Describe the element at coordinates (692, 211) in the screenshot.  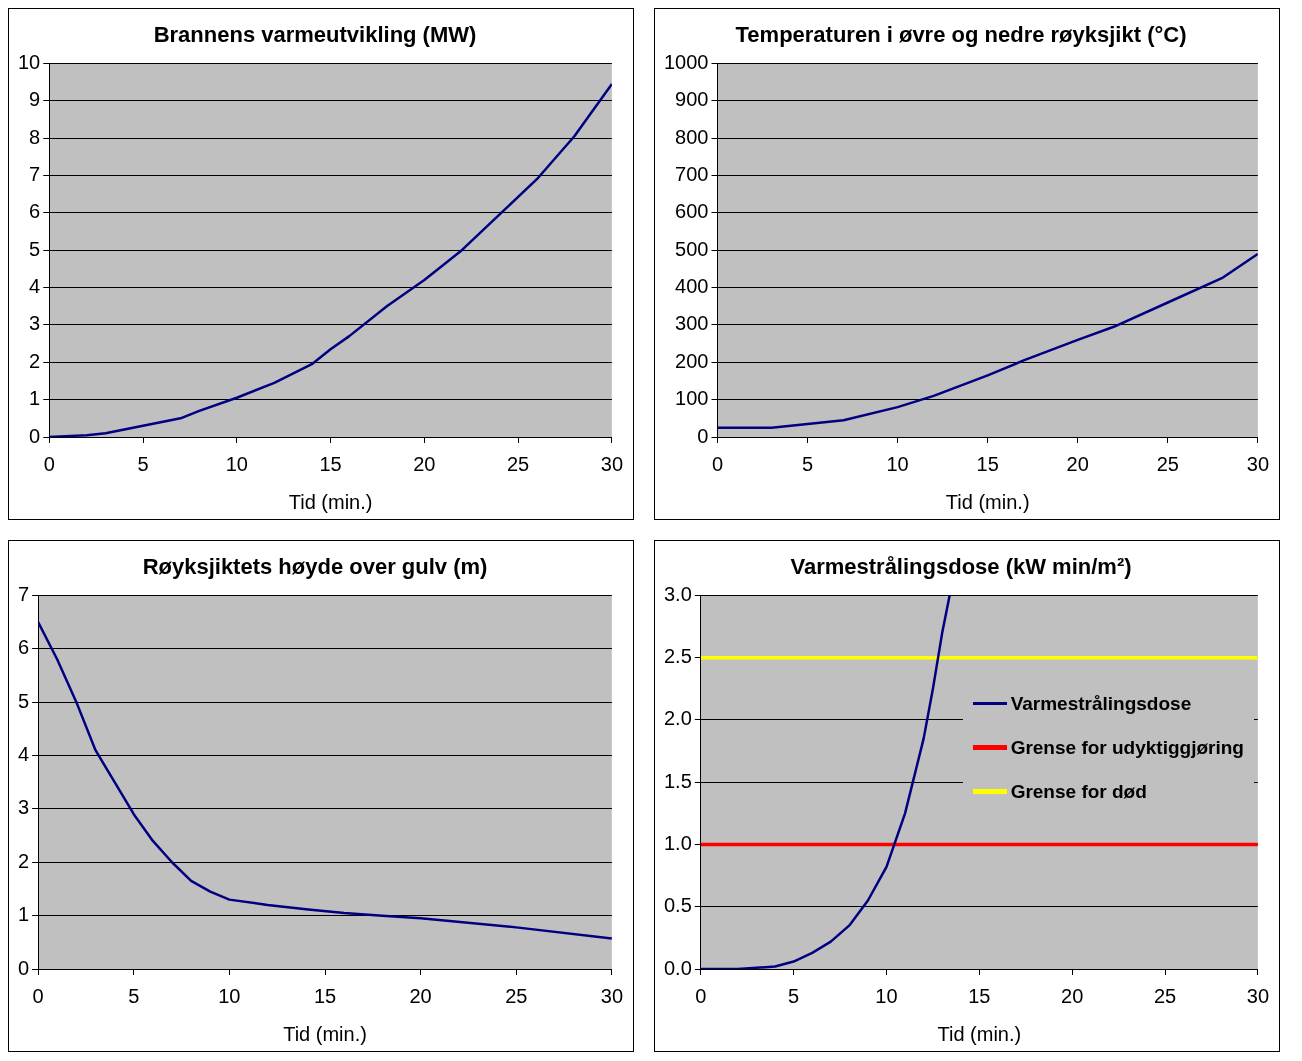
I see `y-tick-label: 600` at that location.